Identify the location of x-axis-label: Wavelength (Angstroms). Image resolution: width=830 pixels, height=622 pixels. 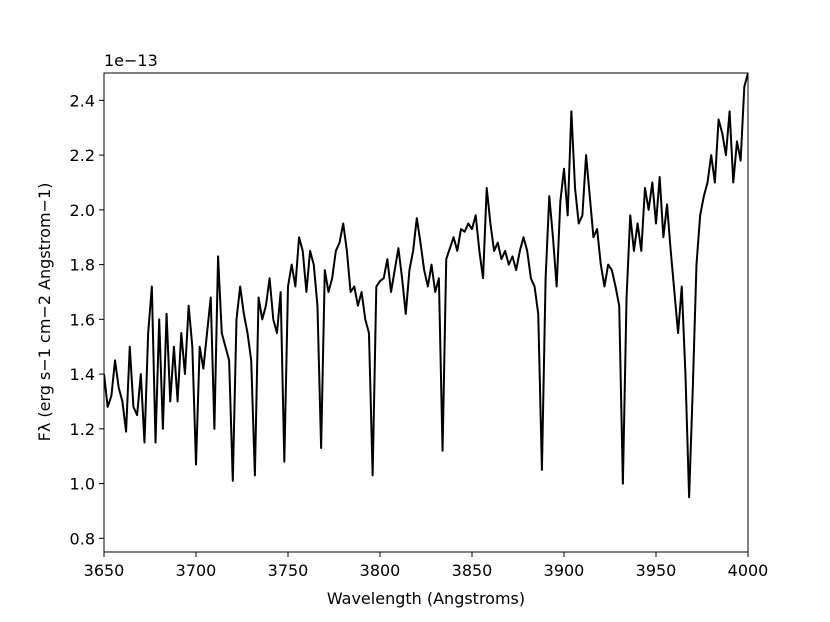
(426, 598).